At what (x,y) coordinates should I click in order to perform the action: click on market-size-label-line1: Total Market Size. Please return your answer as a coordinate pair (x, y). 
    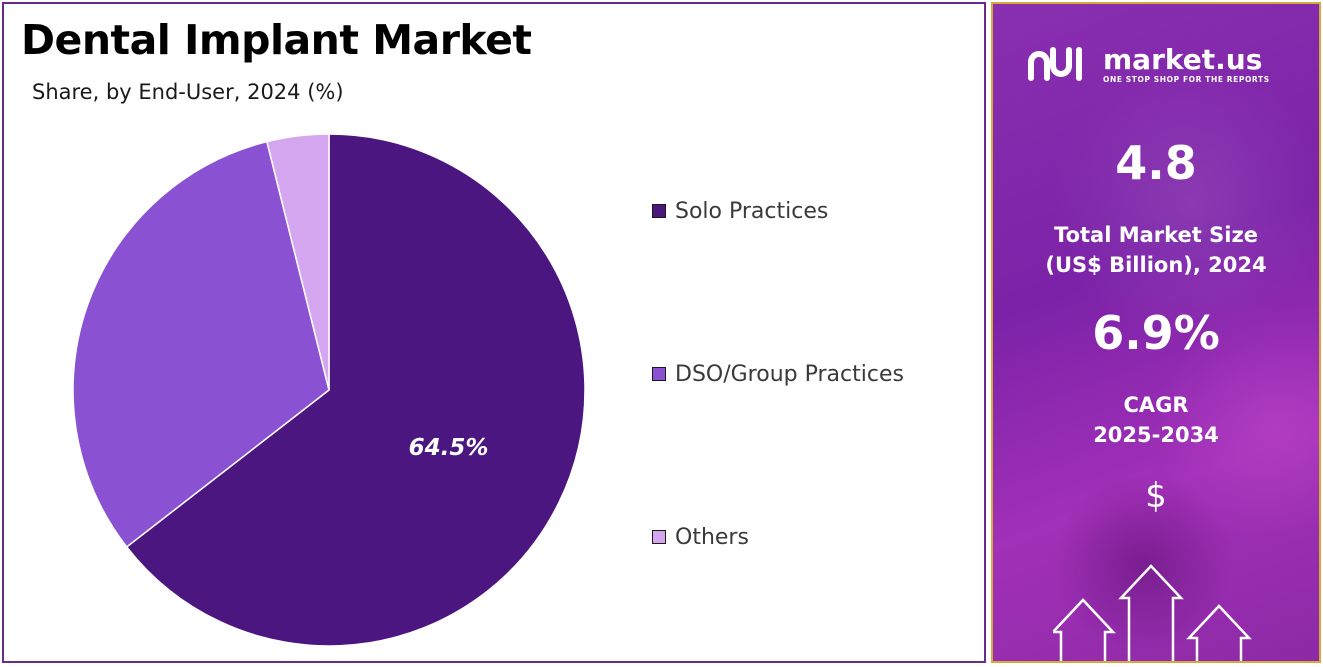
    Looking at the image, I should click on (1156, 235).